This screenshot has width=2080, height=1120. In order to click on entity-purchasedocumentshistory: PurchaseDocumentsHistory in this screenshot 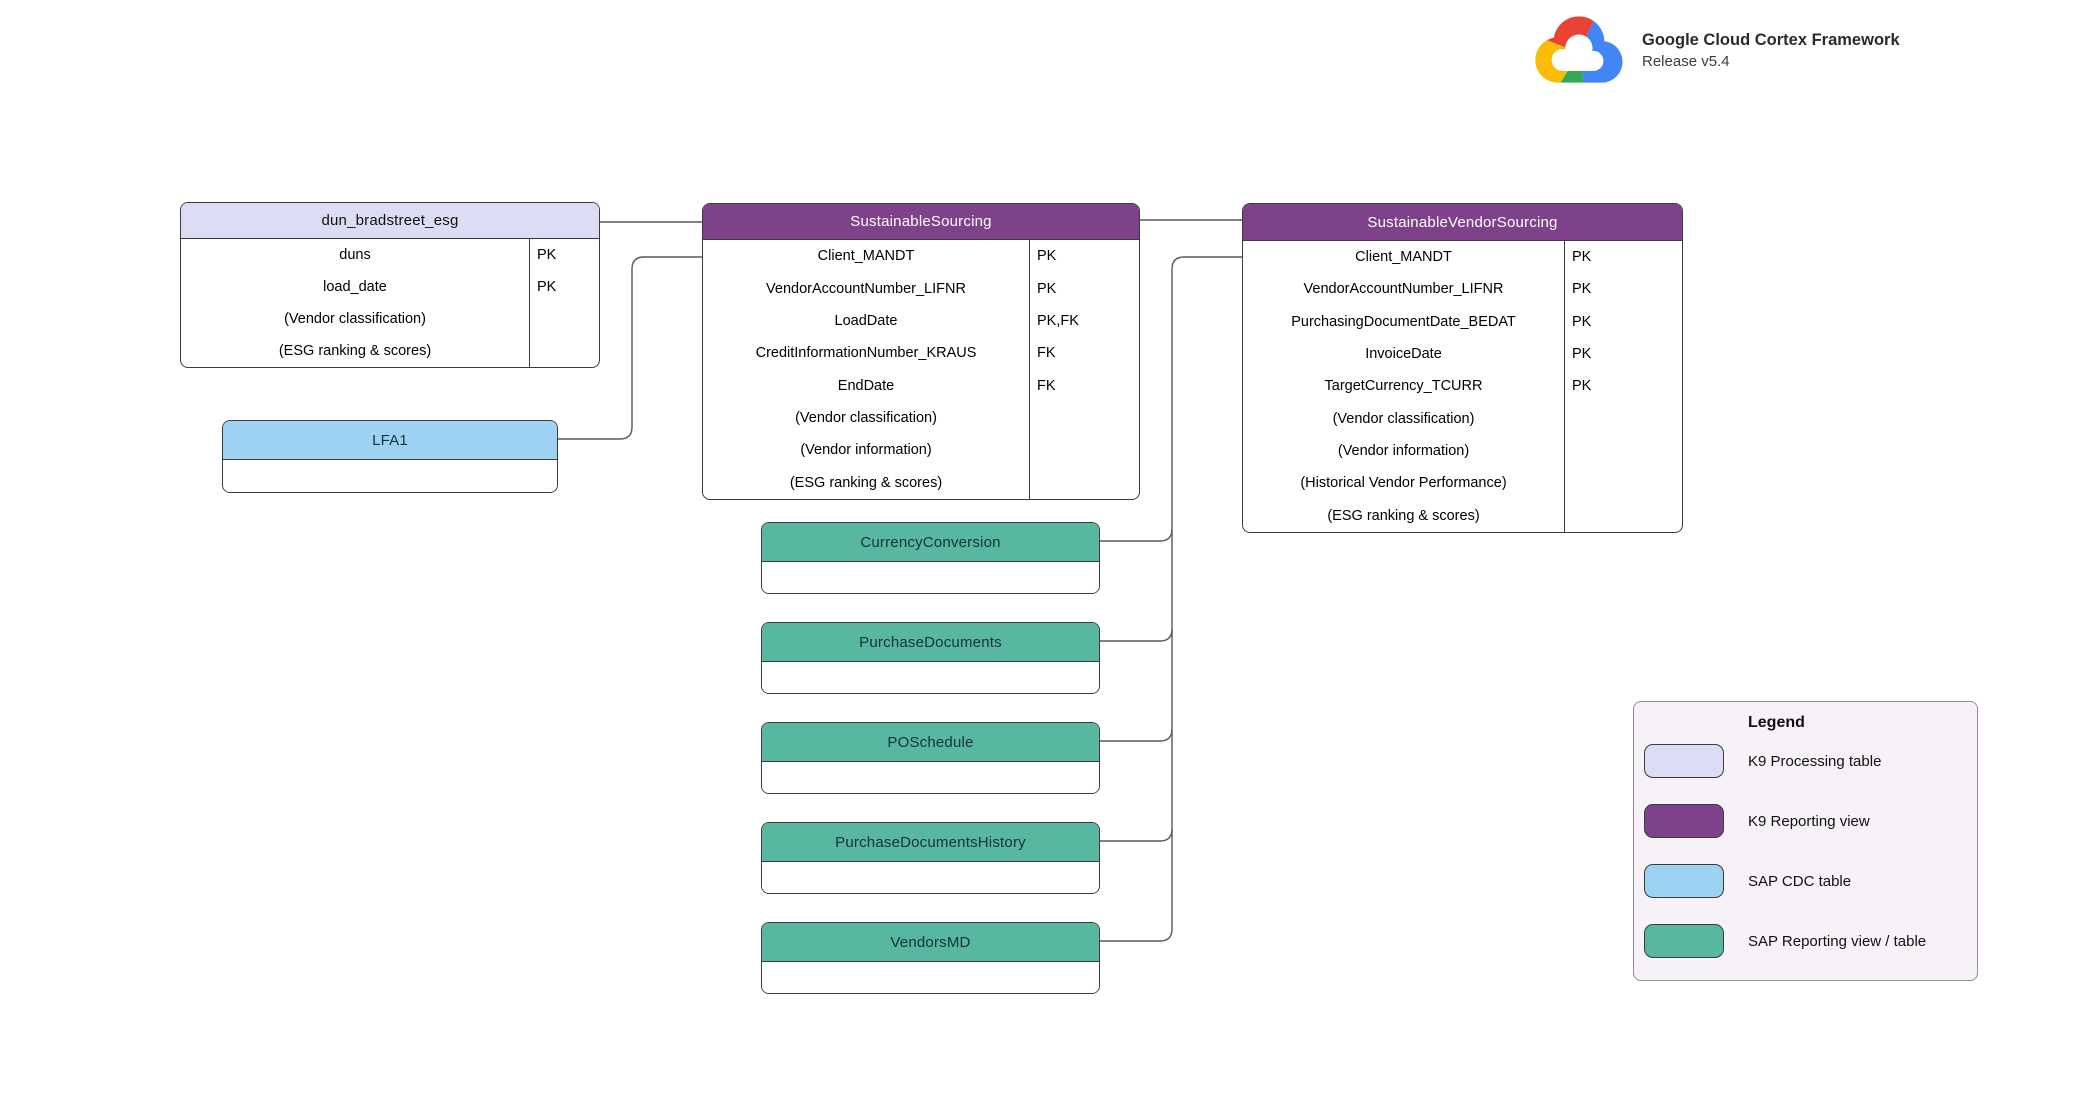, I will do `click(930, 858)`.